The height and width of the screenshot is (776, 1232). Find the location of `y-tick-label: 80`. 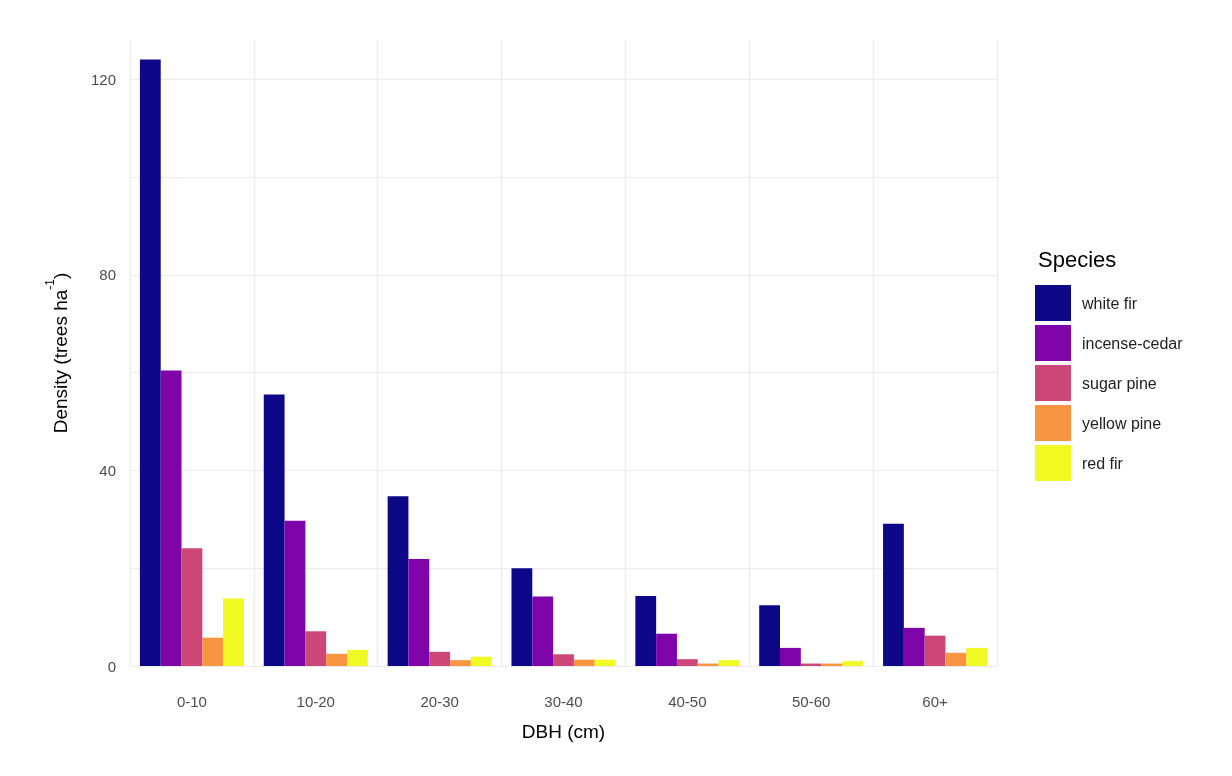

y-tick-label: 80 is located at coordinates (107, 275).